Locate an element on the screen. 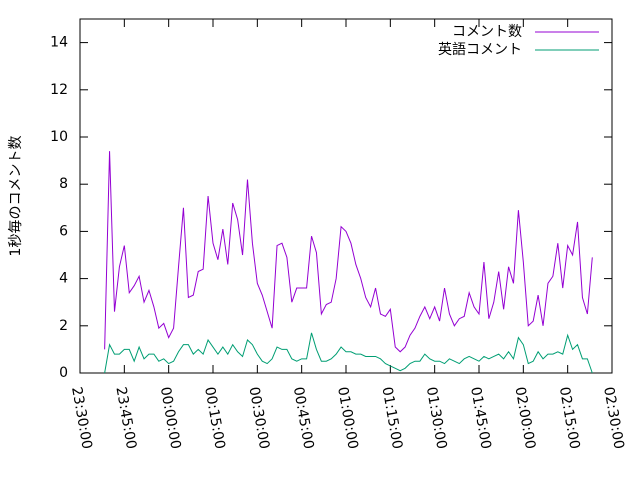 The image size is (640, 480). x-tick-label: 02:00:00 is located at coordinates (524, 418).